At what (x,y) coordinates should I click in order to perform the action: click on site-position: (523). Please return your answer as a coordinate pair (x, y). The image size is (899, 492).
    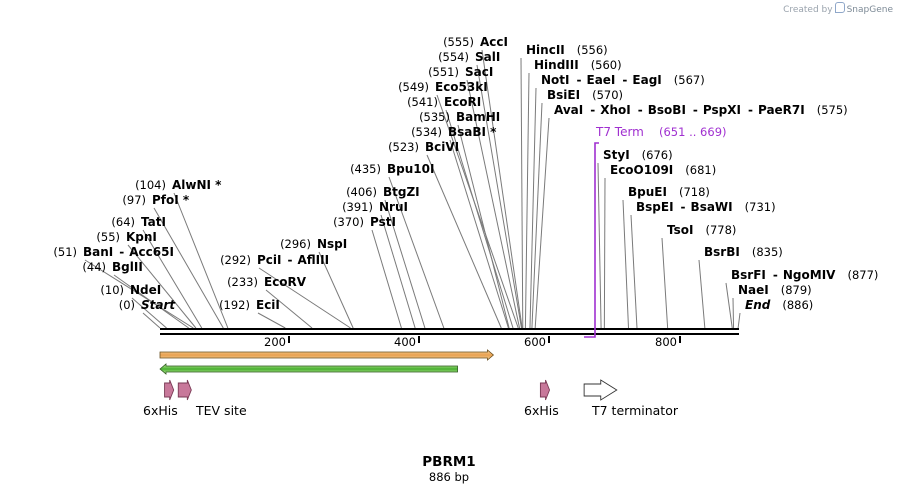
    Looking at the image, I should click on (403, 147).